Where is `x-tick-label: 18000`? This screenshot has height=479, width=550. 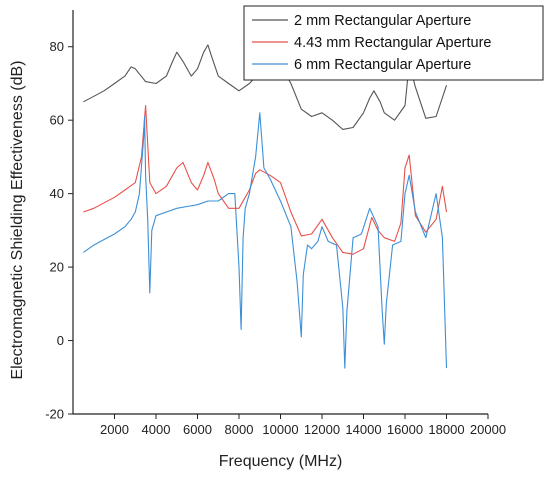
x-tick-label: 18000 is located at coordinates (446, 429).